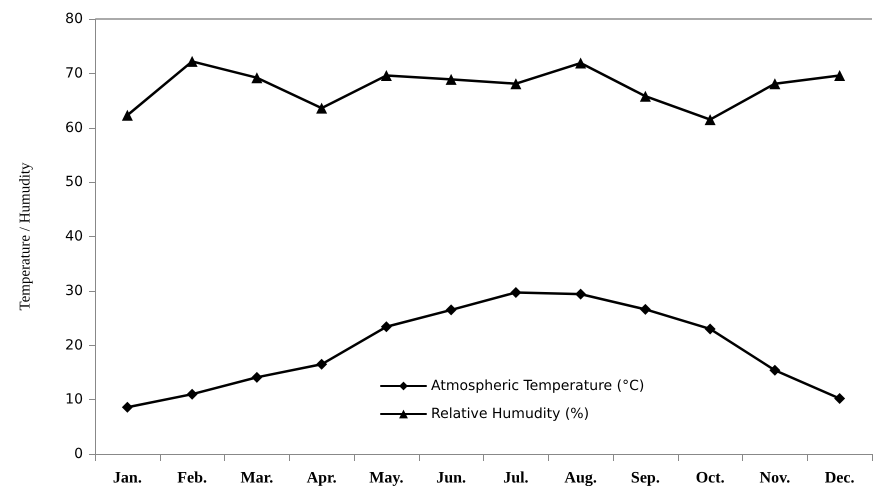 This screenshot has width=876, height=498. I want to click on x-tick-label: Oct., so click(710, 478).